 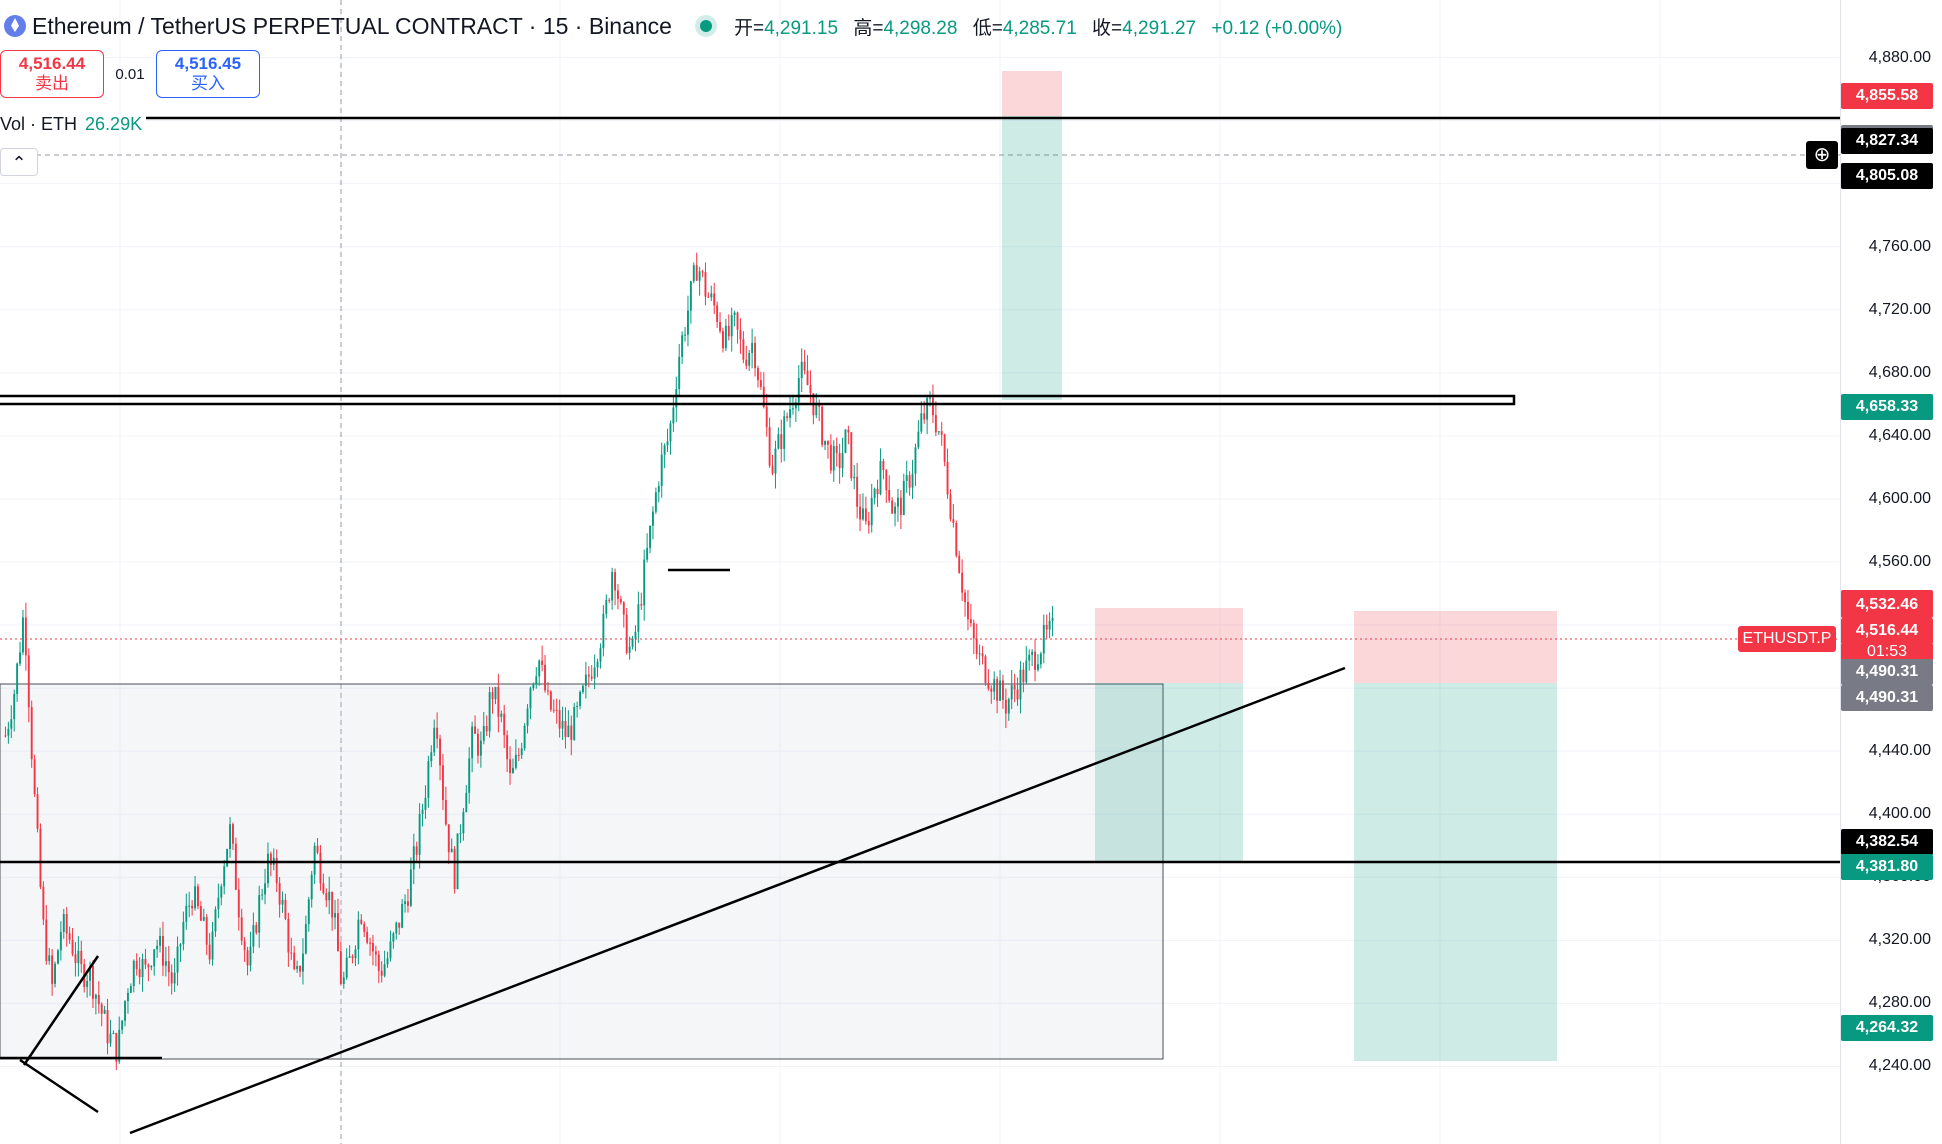 I want to click on collapse-legend-button: ⌃, so click(x=19, y=162).